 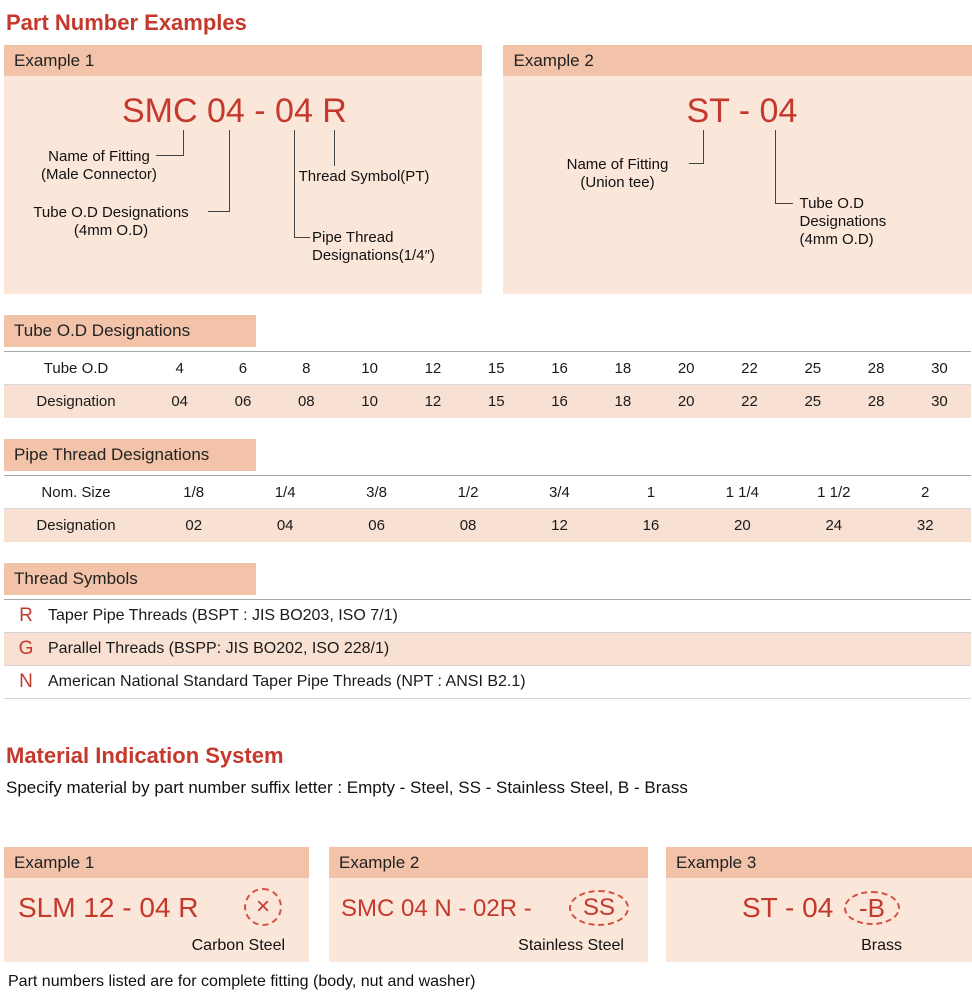 I want to click on material-example3-part-number: ST - 04, so click(x=787, y=907).